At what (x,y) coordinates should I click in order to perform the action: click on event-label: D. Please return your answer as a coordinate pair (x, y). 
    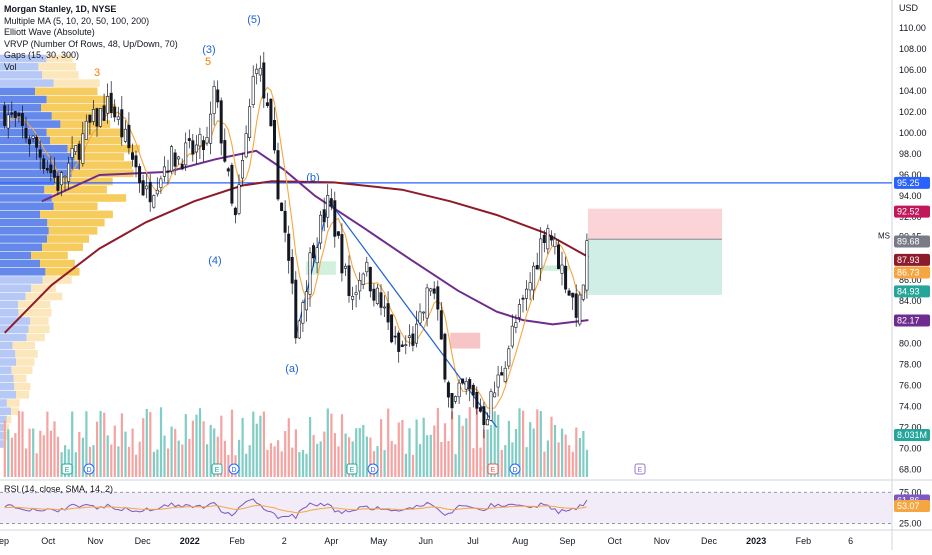
    Looking at the image, I should click on (88, 470).